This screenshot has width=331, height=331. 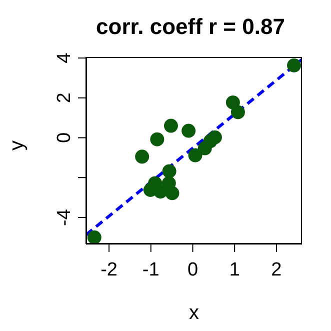 I want to click on x-tick-label: 1, so click(x=234, y=269).